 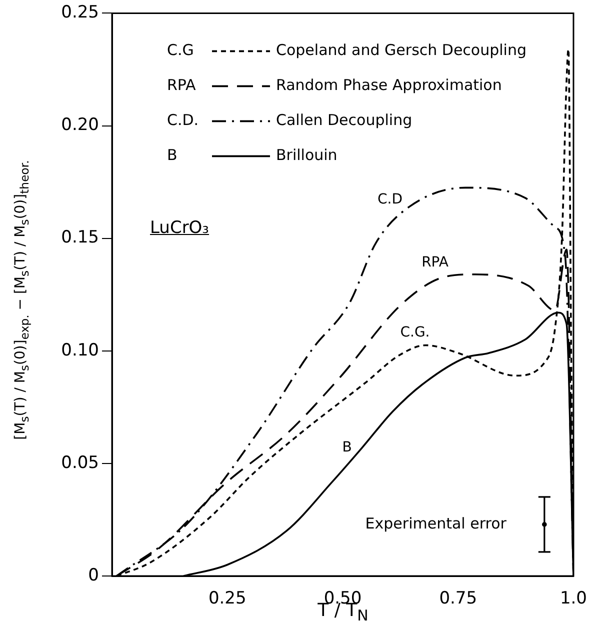 I want to click on y-tick-label: 0.10, so click(x=80, y=350).